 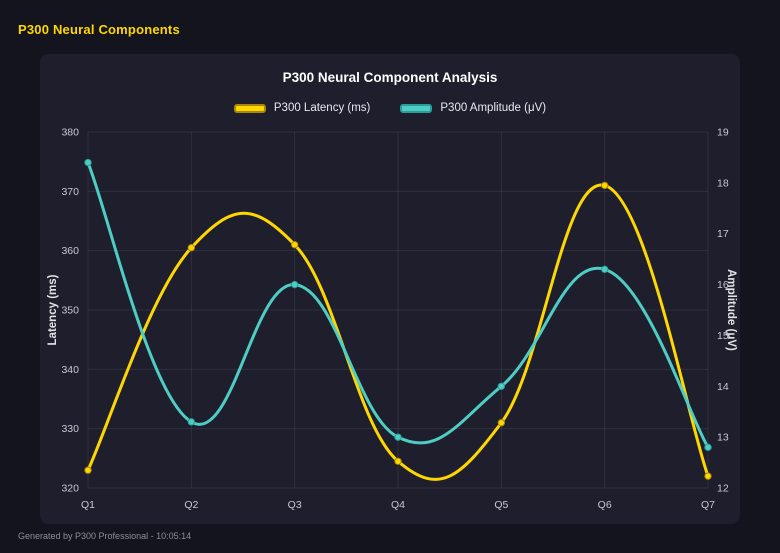 I want to click on left-tick-label: 350, so click(x=70, y=311).